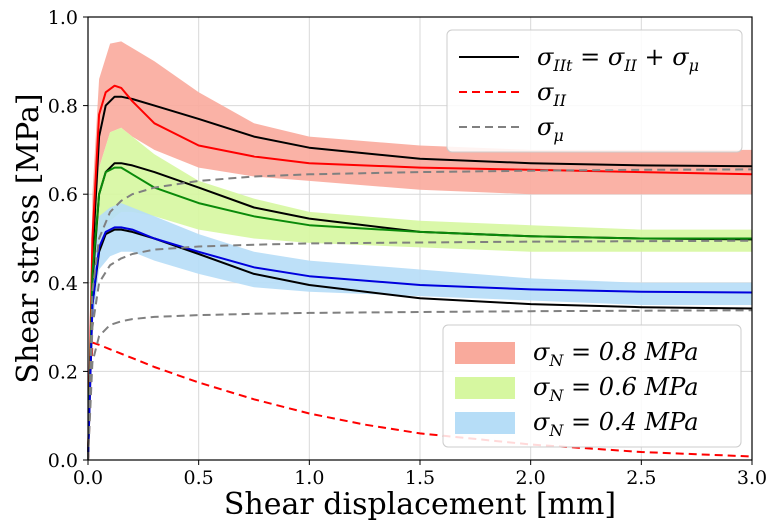 Image resolution: width=767 pixels, height=531 pixels. I want to click on y-axis-title: Shear stress [MPa], so click(28, 238).